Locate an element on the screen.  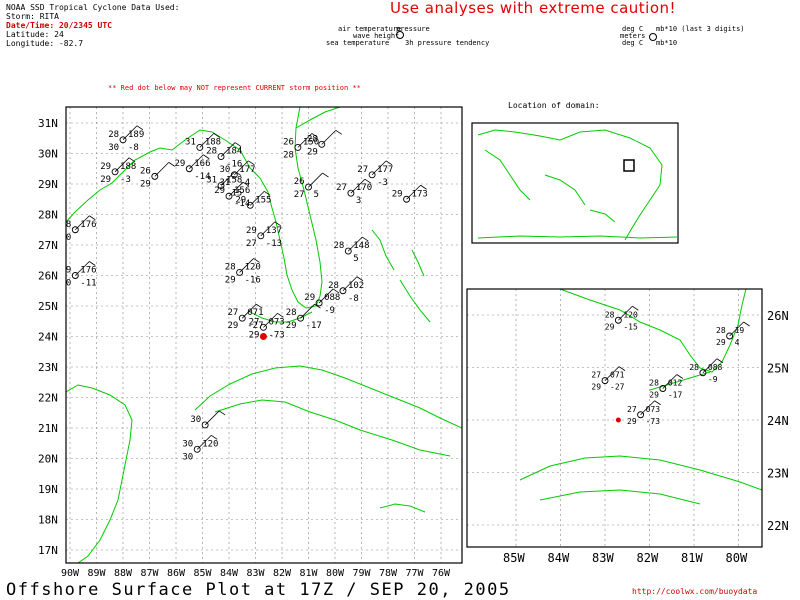
station-plot: 29 166 -14 is located at coordinates (192, 168).